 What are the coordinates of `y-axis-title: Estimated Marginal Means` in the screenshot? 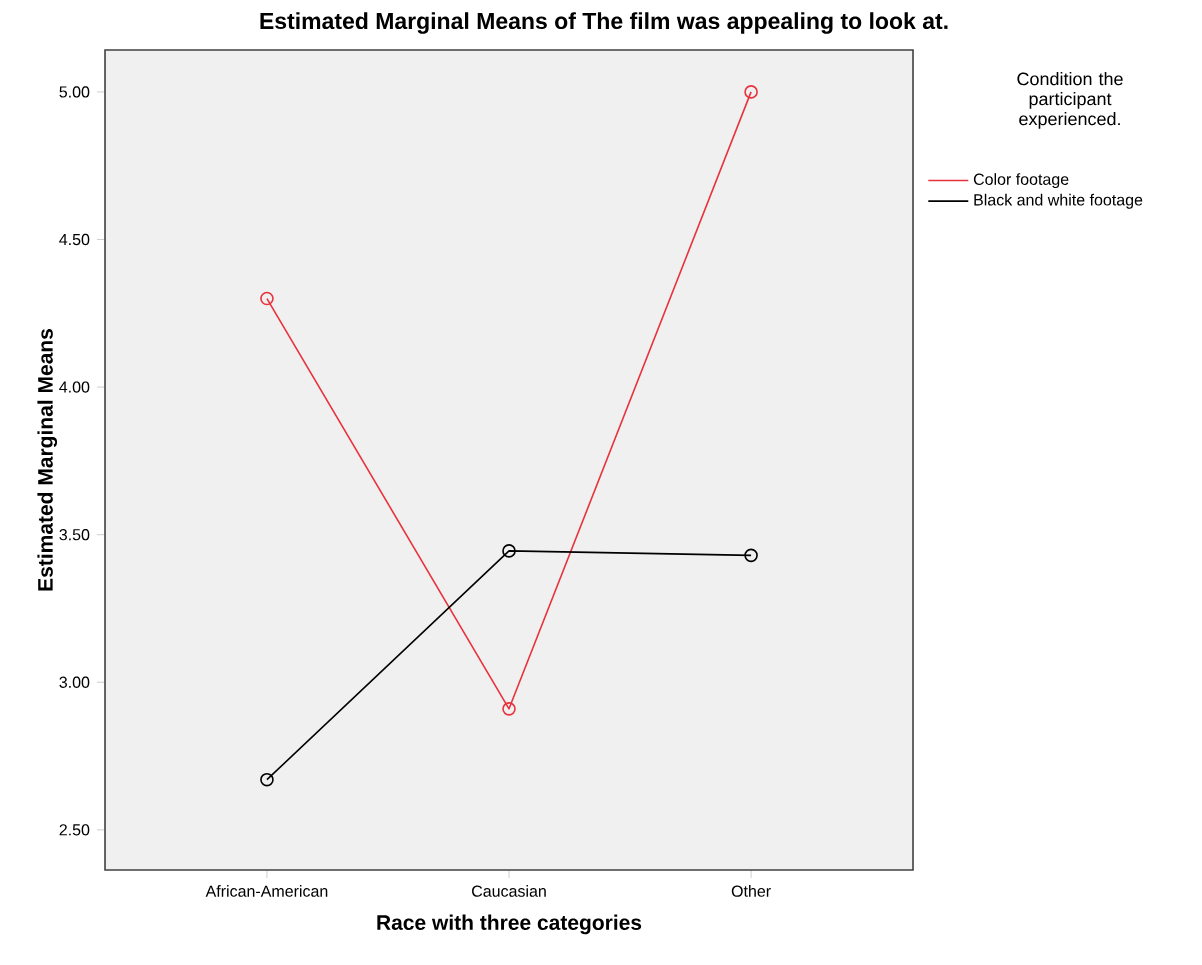 It's located at (47, 460).